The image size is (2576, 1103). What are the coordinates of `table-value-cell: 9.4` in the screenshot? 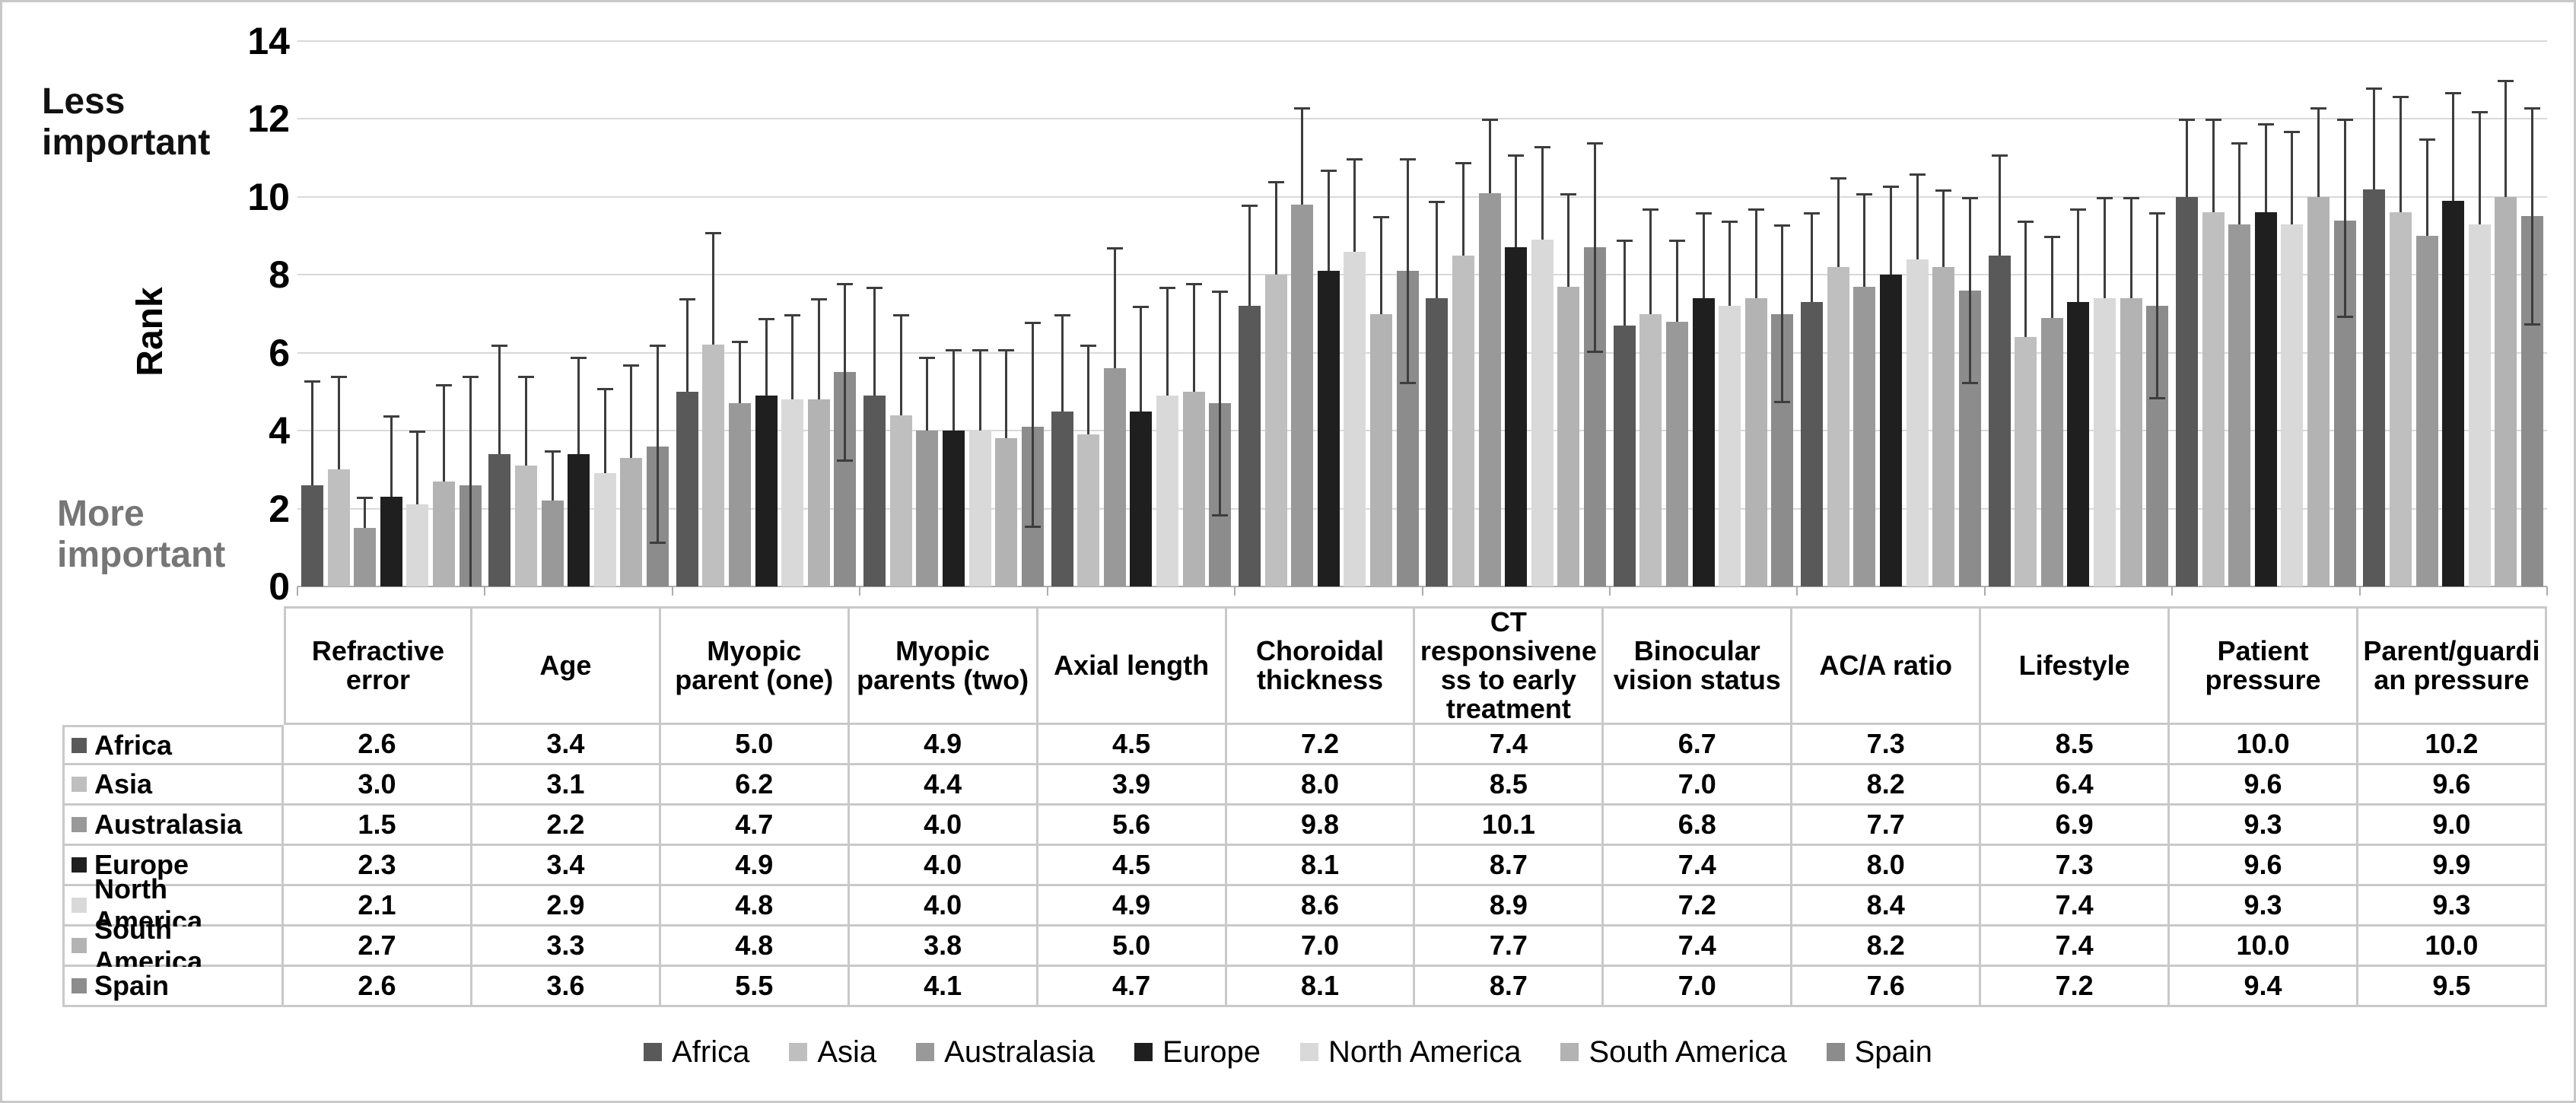 It's located at (2264, 987).